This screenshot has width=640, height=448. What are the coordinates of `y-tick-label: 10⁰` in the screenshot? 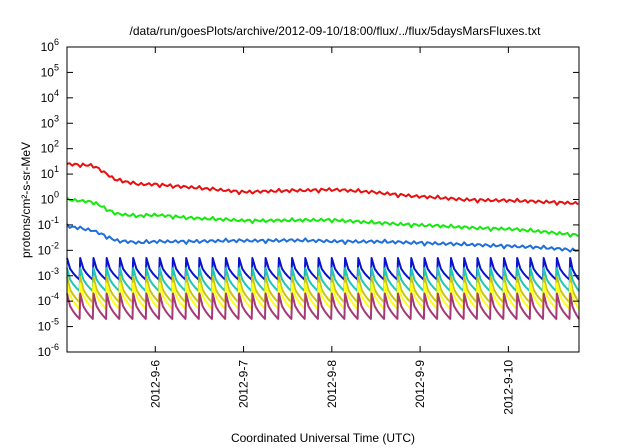 It's located at (50, 198).